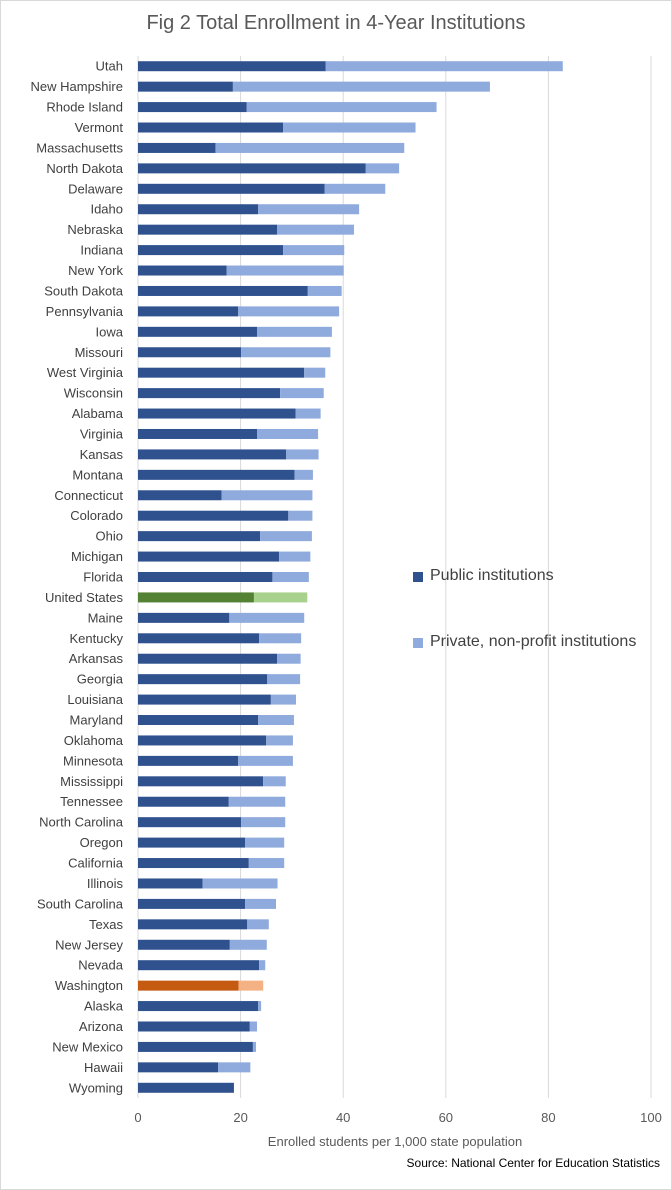 The image size is (672, 1190). I want to click on category-label: Minnesota, so click(93, 760).